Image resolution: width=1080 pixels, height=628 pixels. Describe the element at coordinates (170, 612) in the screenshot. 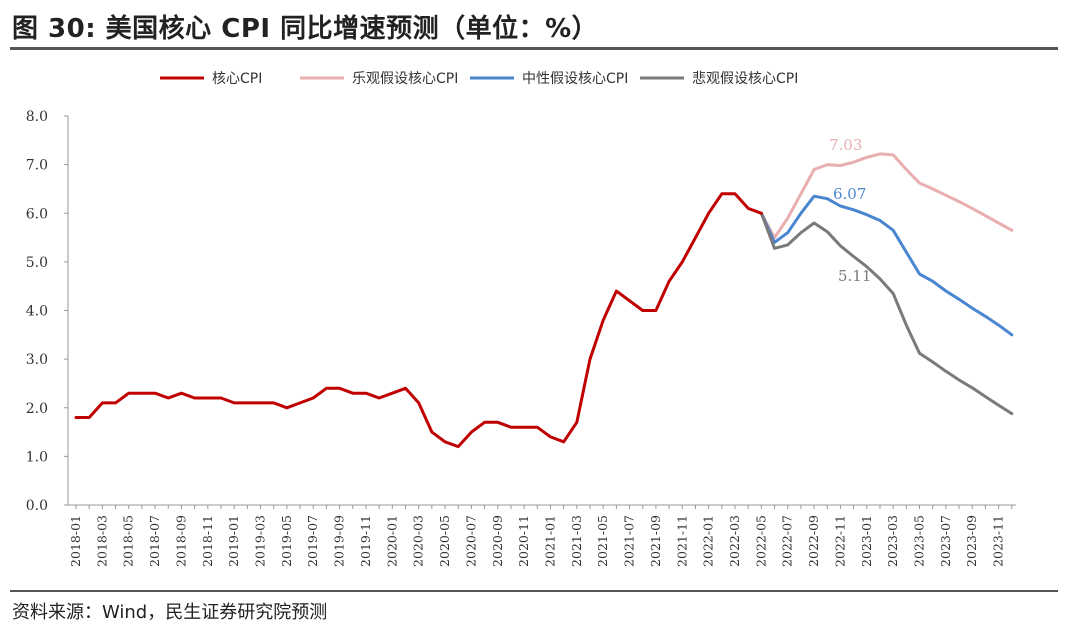

I see `source-note: 资料来源：Wind，民生证券研究院预测` at that location.